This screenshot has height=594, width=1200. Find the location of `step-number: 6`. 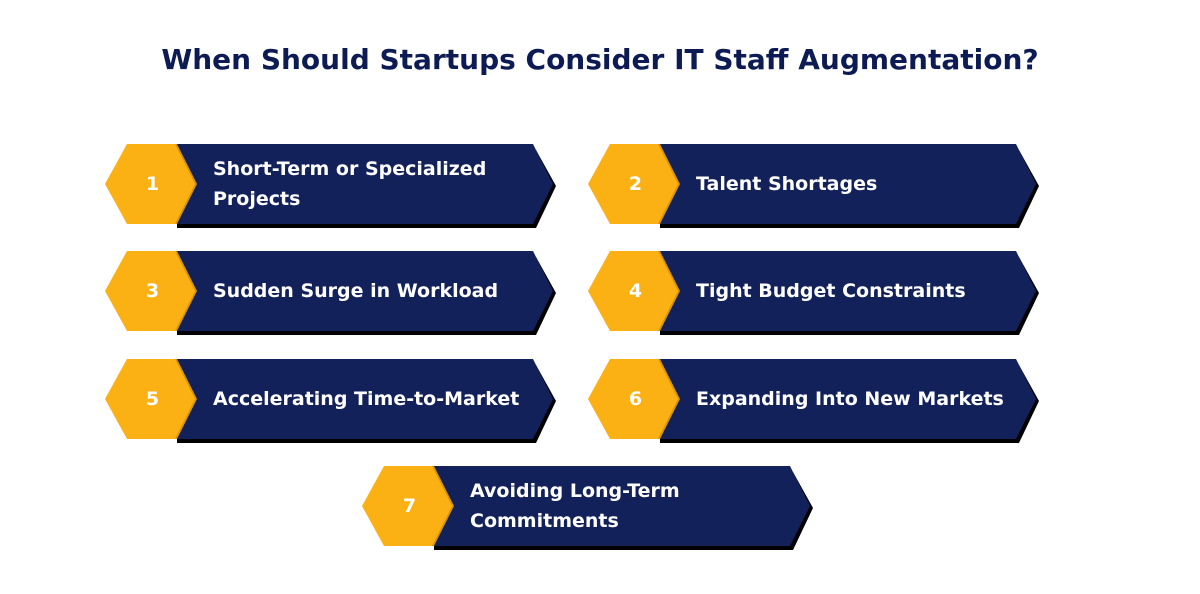

step-number: 6 is located at coordinates (635, 399).